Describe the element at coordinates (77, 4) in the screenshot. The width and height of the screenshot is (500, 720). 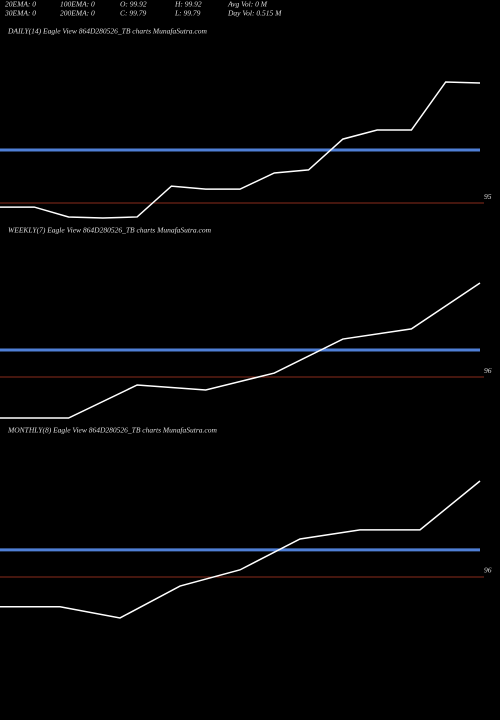
I see `header-stat: 100EMA: 0` at that location.